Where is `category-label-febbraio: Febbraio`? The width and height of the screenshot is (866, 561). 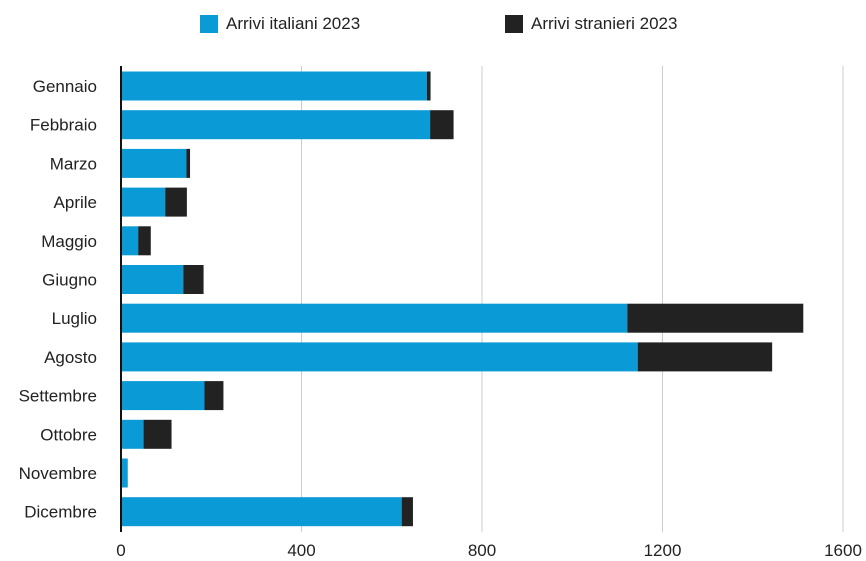
category-label-febbraio: Febbraio is located at coordinates (63, 125).